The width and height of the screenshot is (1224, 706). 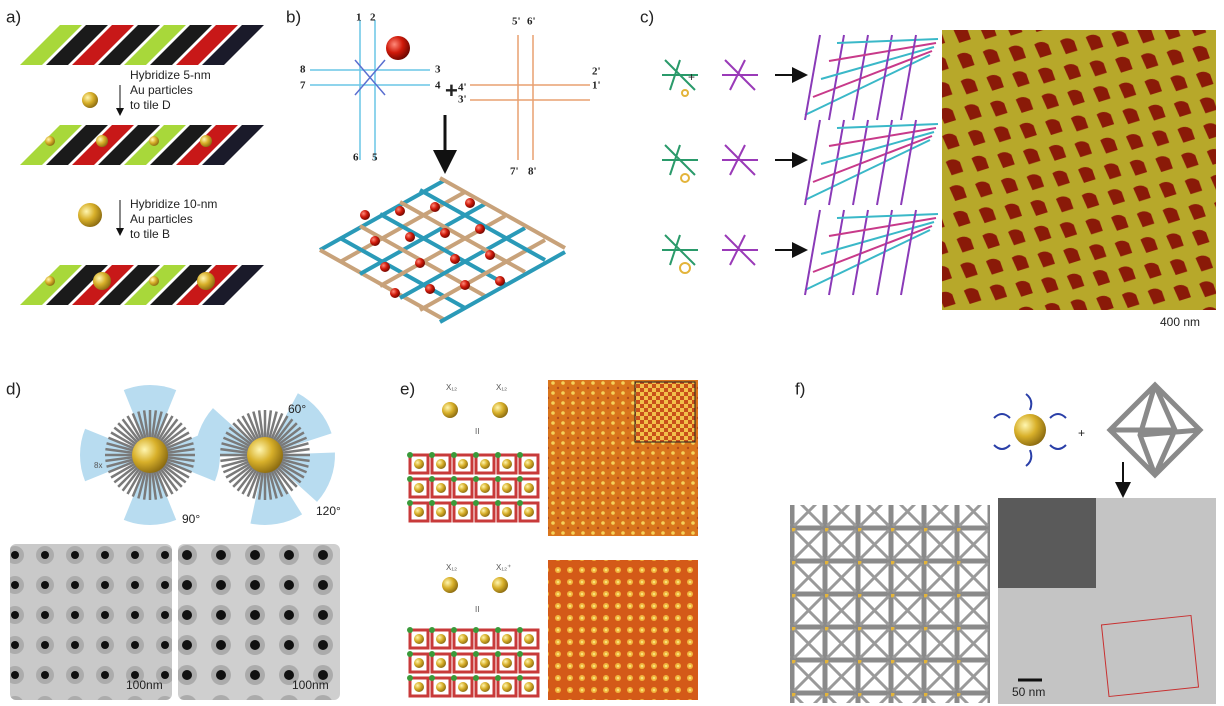 I want to click on panel-label: e), so click(x=407, y=388).